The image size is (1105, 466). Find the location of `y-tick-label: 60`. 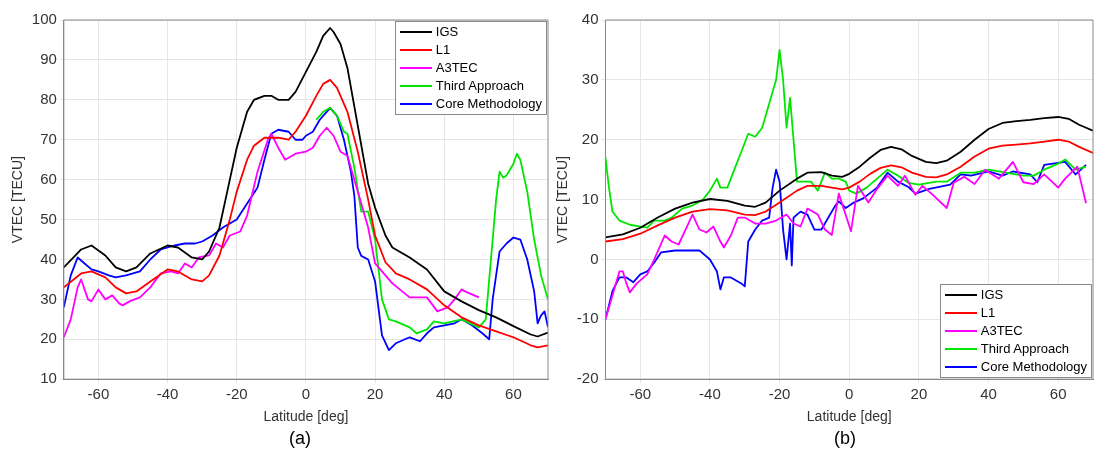

y-tick-label: 60 is located at coordinates (48, 178).